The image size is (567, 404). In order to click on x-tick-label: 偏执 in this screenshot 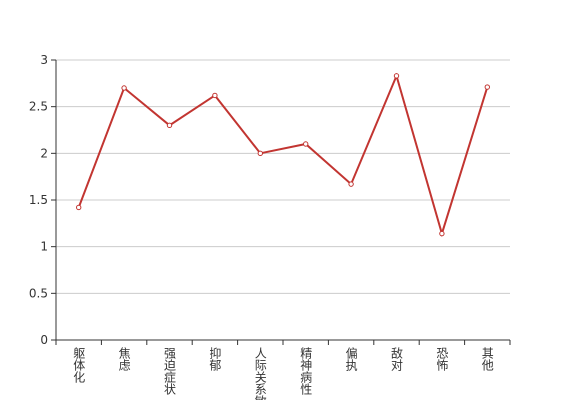, I will do `click(351, 359)`.